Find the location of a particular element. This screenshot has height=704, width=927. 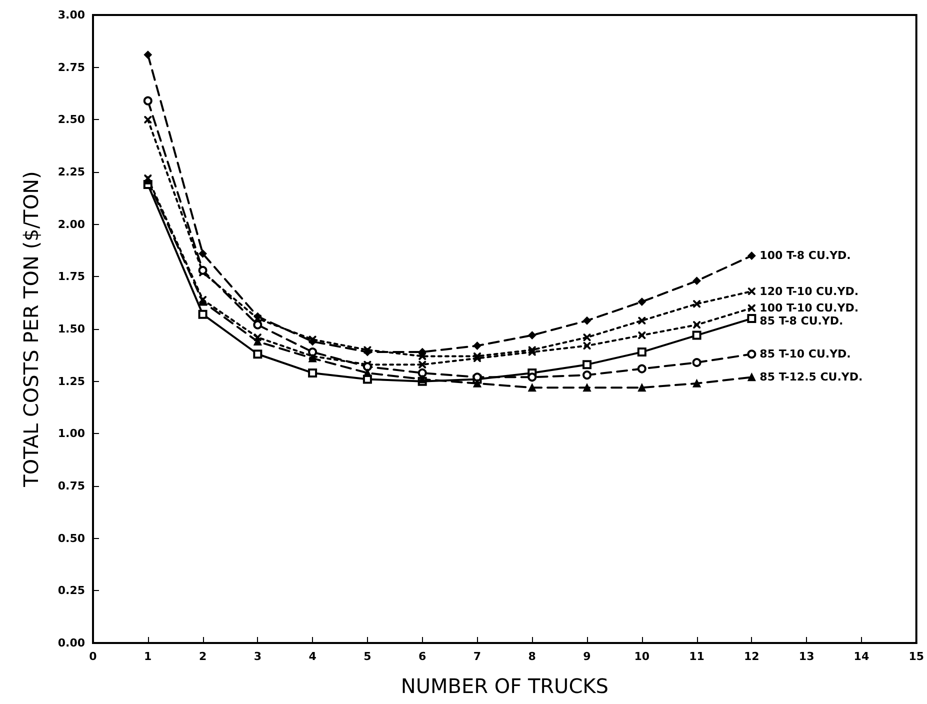

x-tick-label: 3 is located at coordinates (258, 656).